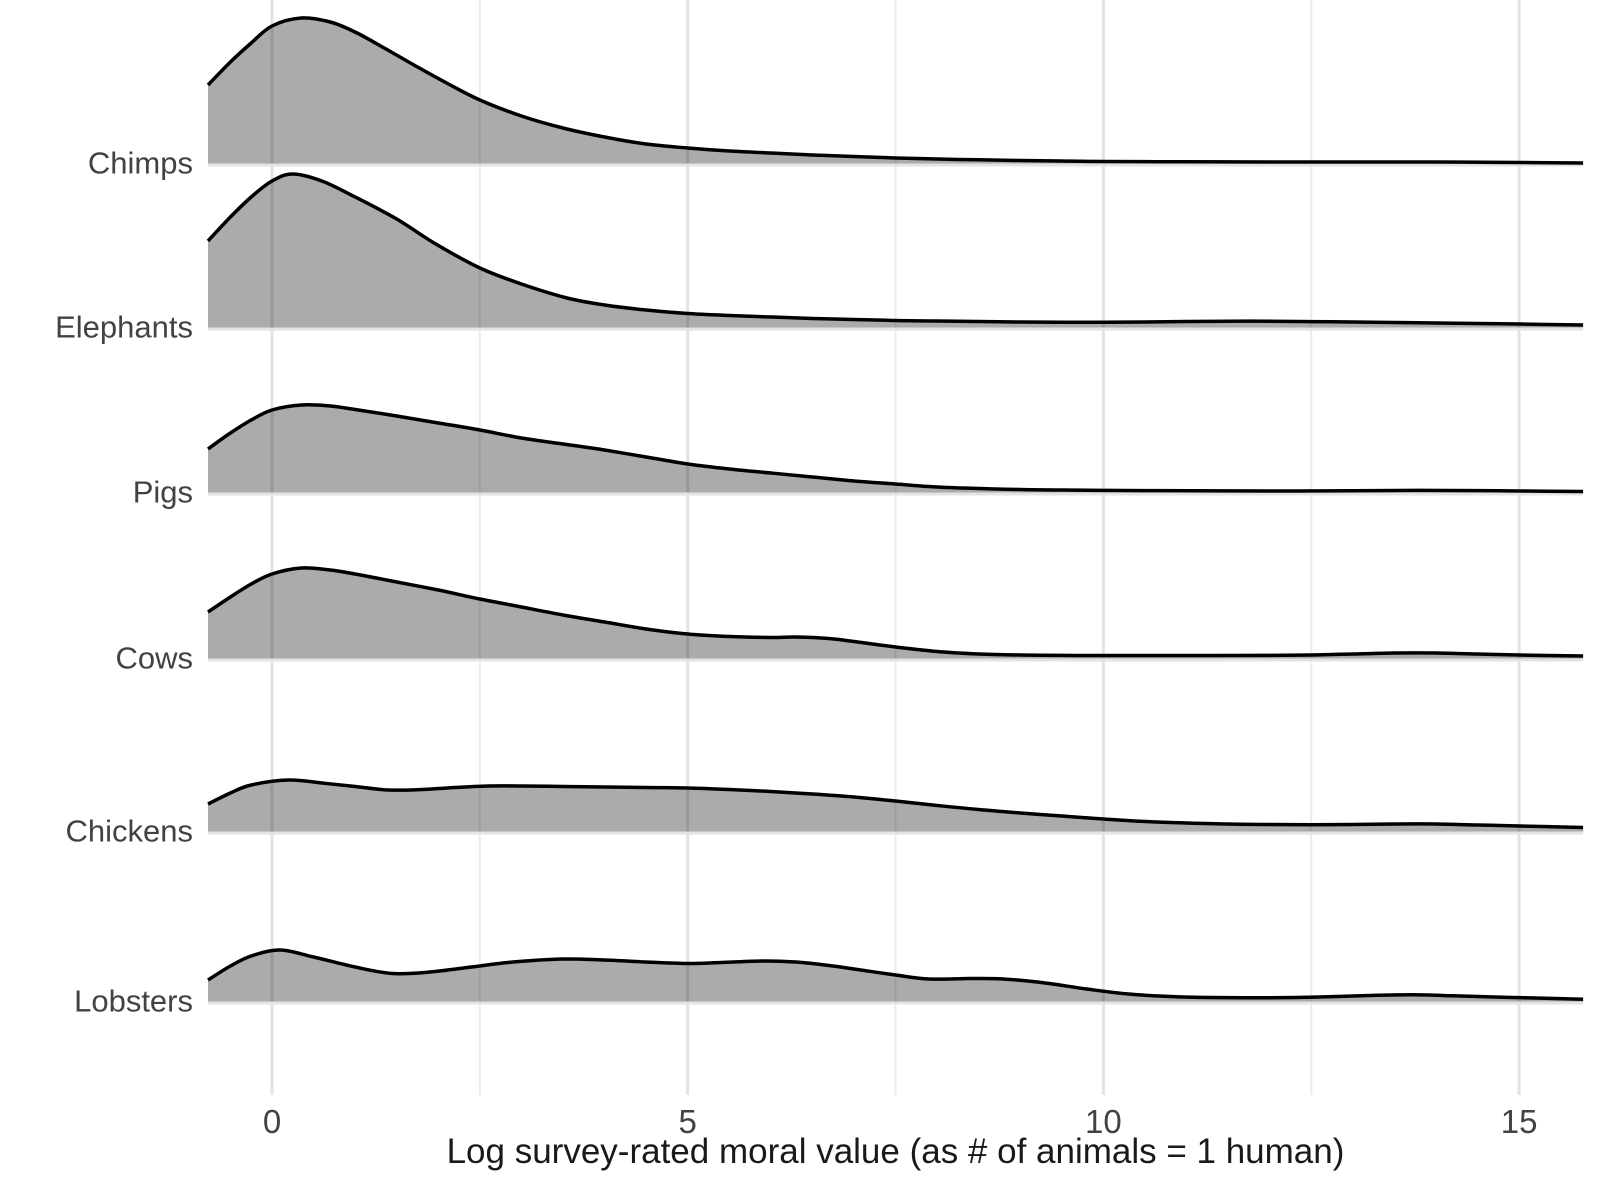  What do you see at coordinates (687, 1121) in the screenshot?
I see `x-tick-label-5: 5` at bounding box center [687, 1121].